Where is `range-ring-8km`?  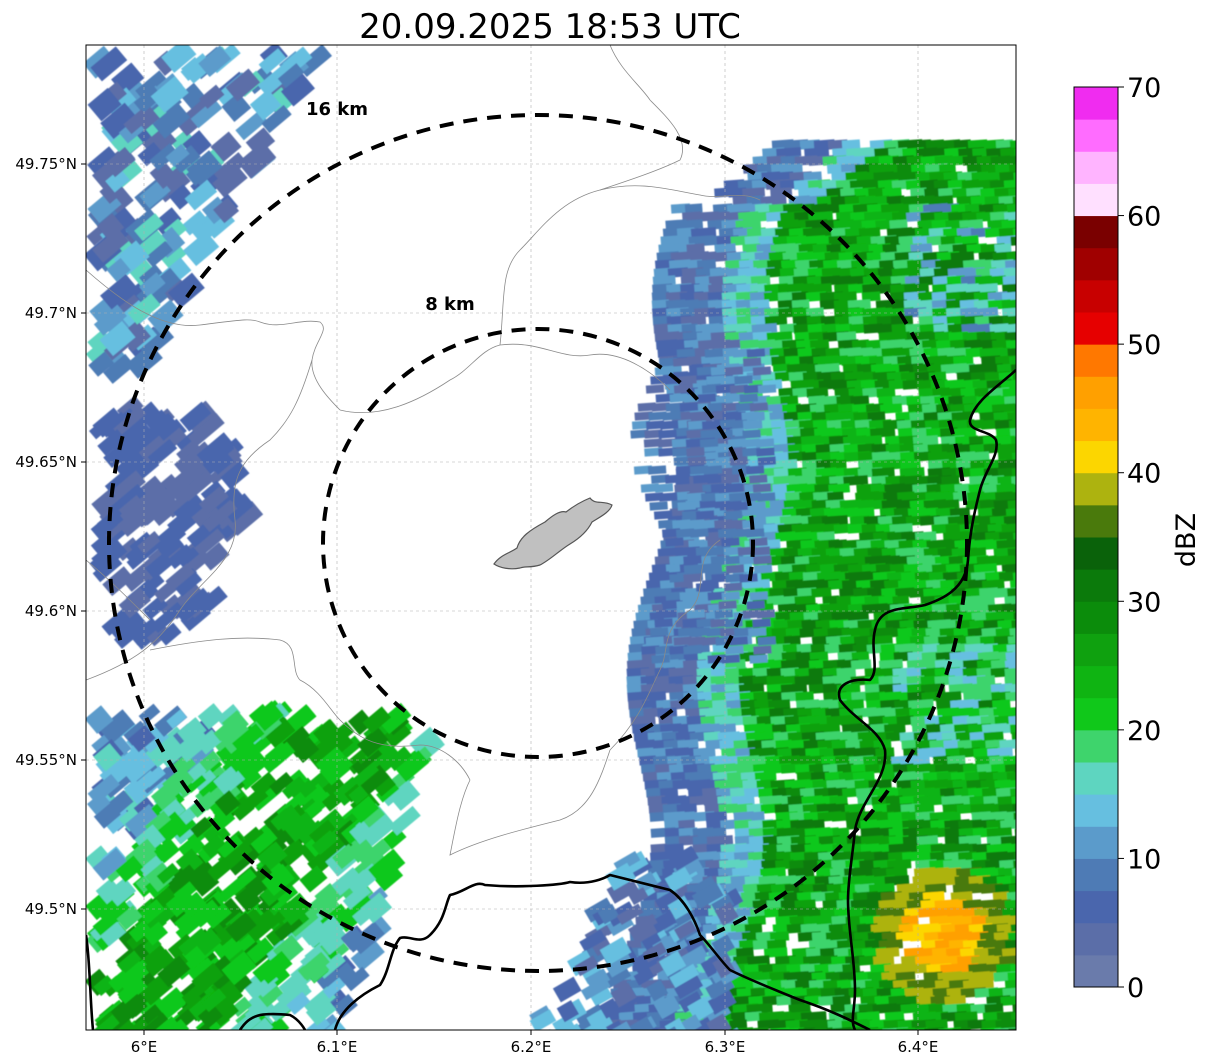 range-ring-8km is located at coordinates (538, 543).